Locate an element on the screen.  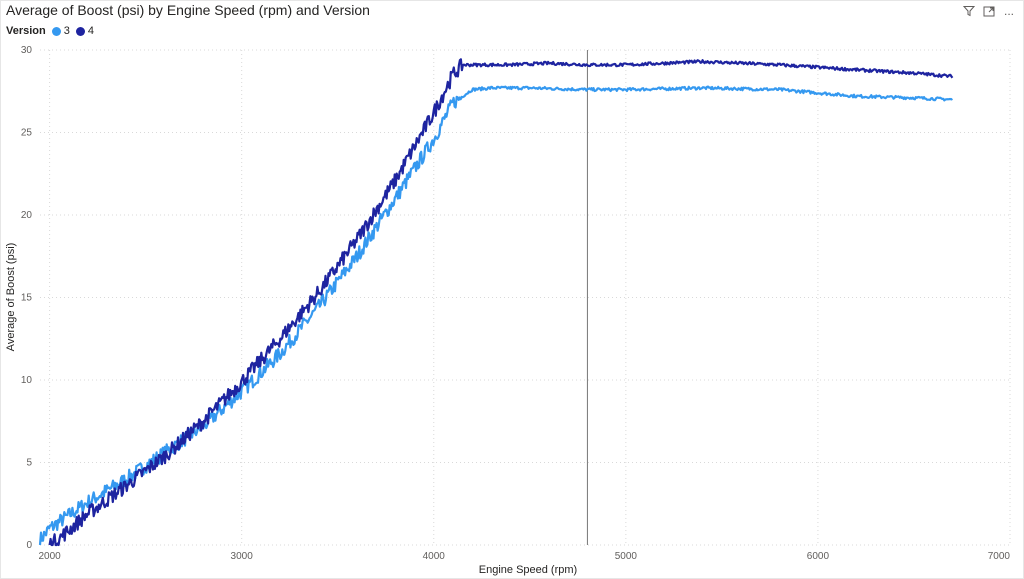
x-tick-label: 2000 is located at coordinates (49, 556).